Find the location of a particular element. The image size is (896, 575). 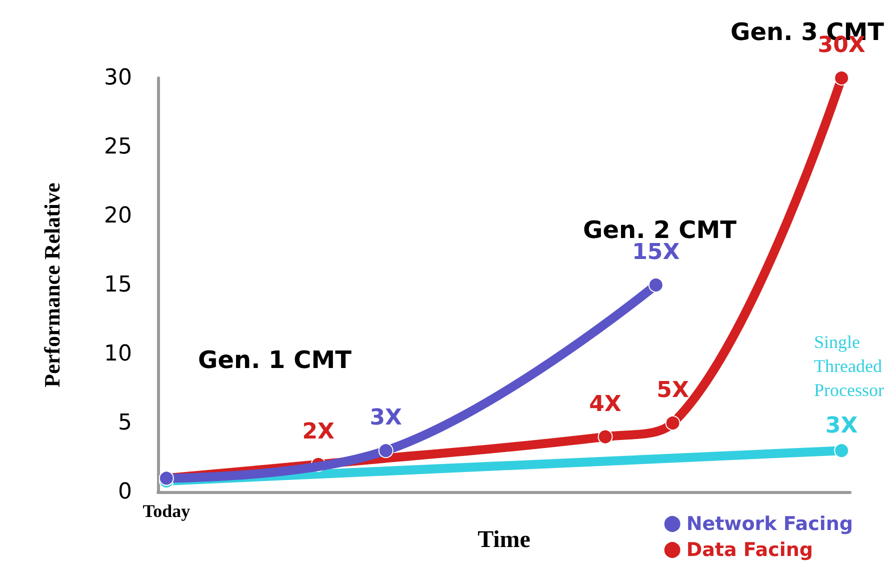

data-label: 2X is located at coordinates (318, 431).